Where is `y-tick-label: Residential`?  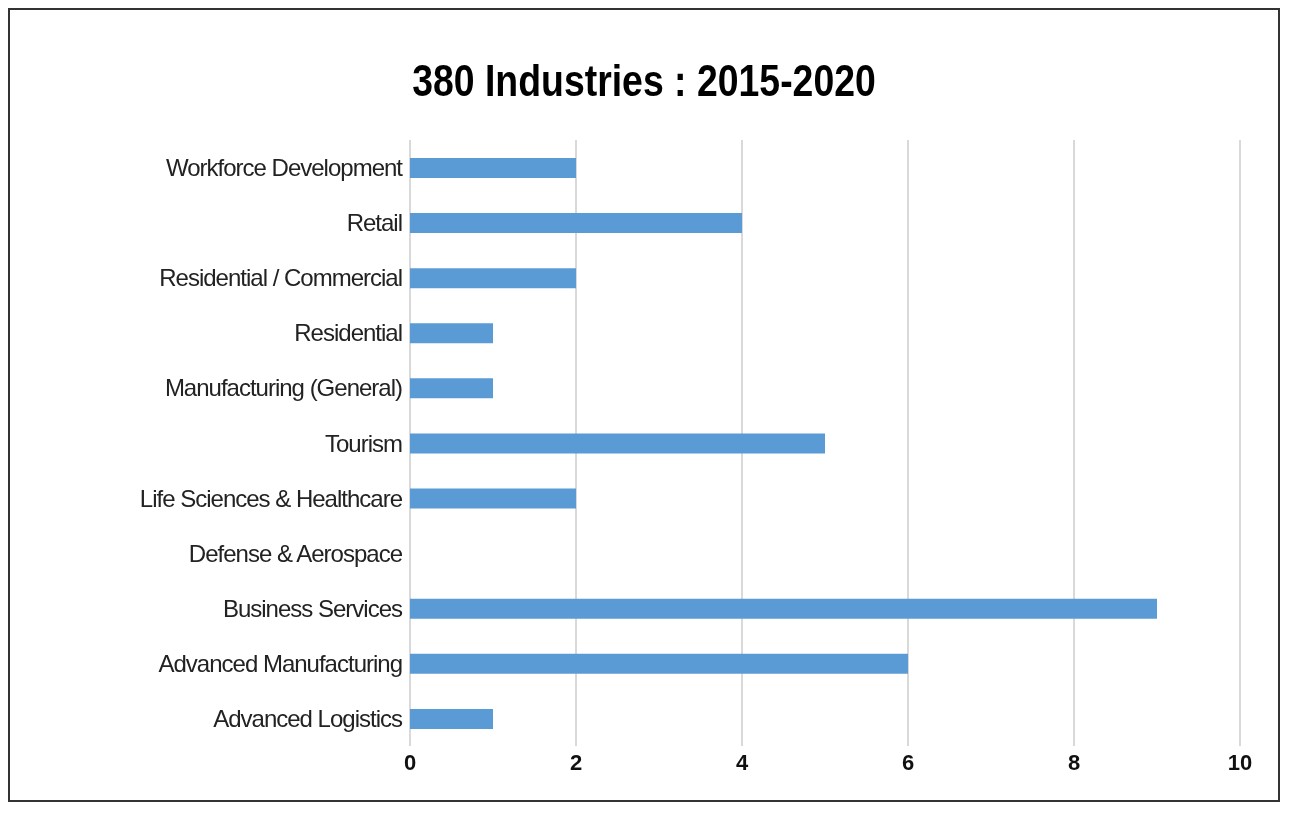
y-tick-label: Residential is located at coordinates (348, 333).